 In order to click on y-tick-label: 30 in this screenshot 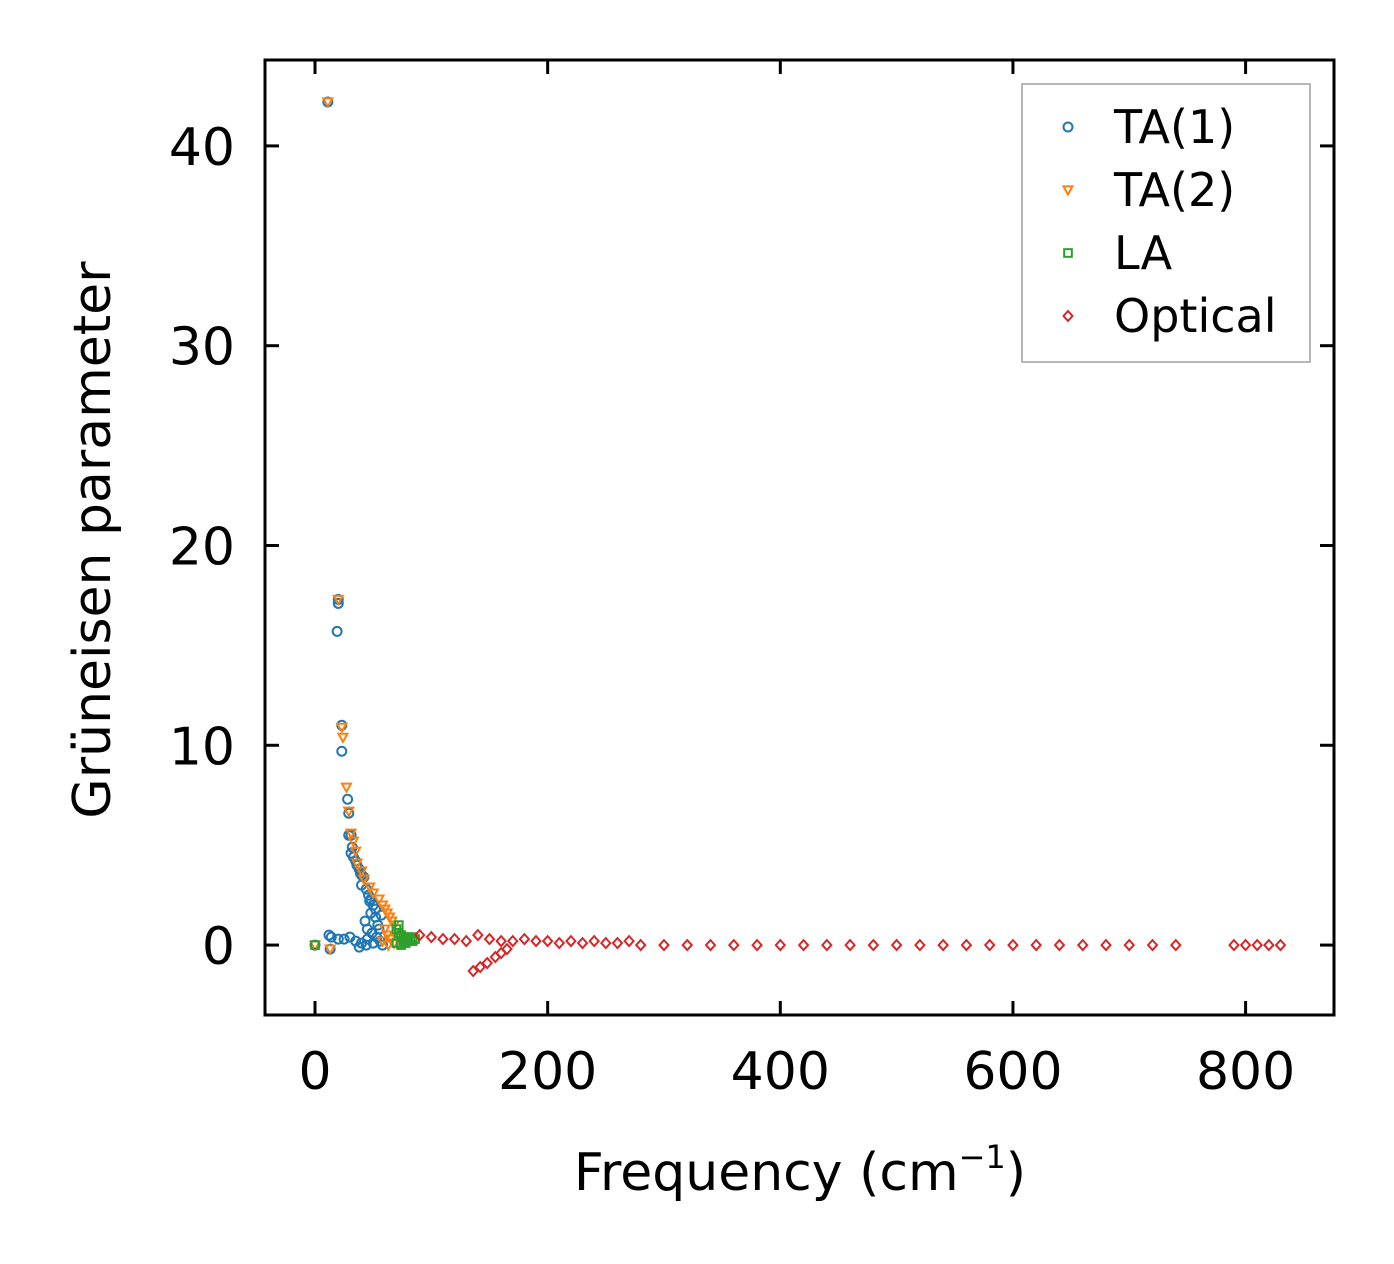, I will do `click(202, 348)`.